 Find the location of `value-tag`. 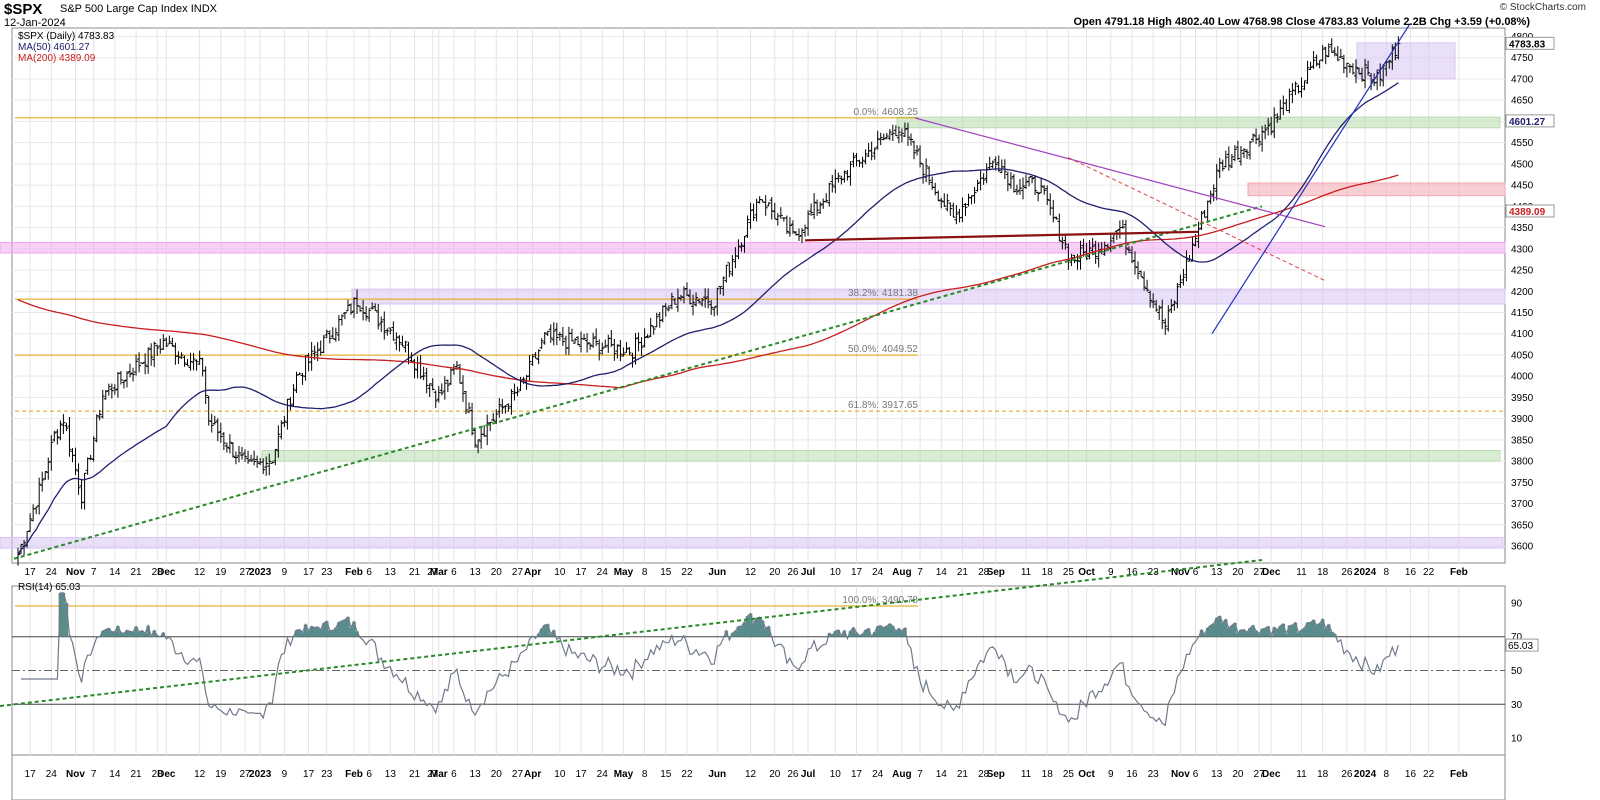

value-tag is located at coordinates (1530, 43).